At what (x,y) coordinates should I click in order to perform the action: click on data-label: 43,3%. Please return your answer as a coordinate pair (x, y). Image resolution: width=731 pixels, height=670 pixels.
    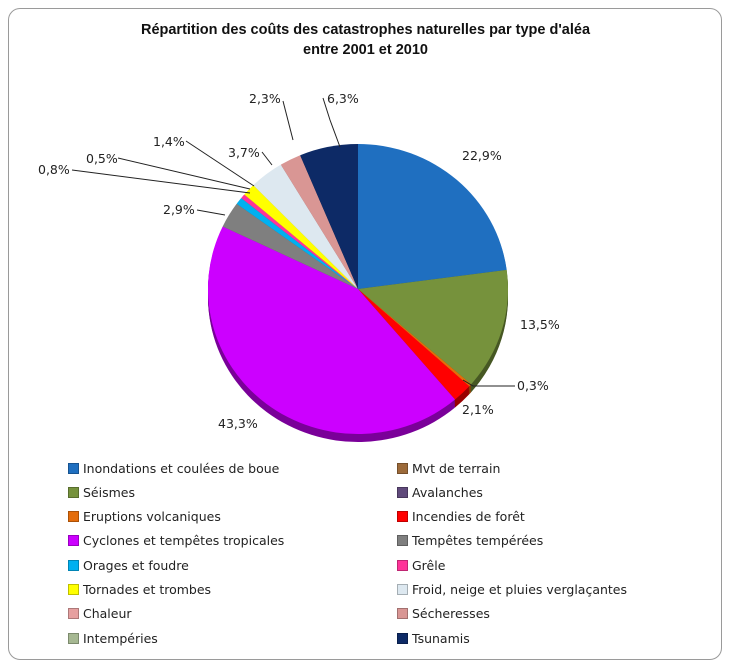
    Looking at the image, I should click on (238, 423).